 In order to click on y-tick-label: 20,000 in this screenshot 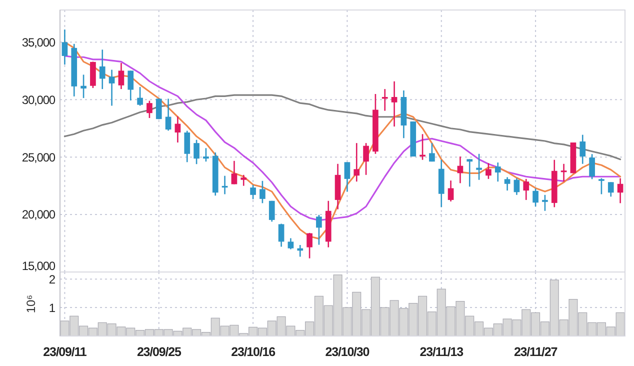, I will do `click(39, 215)`.